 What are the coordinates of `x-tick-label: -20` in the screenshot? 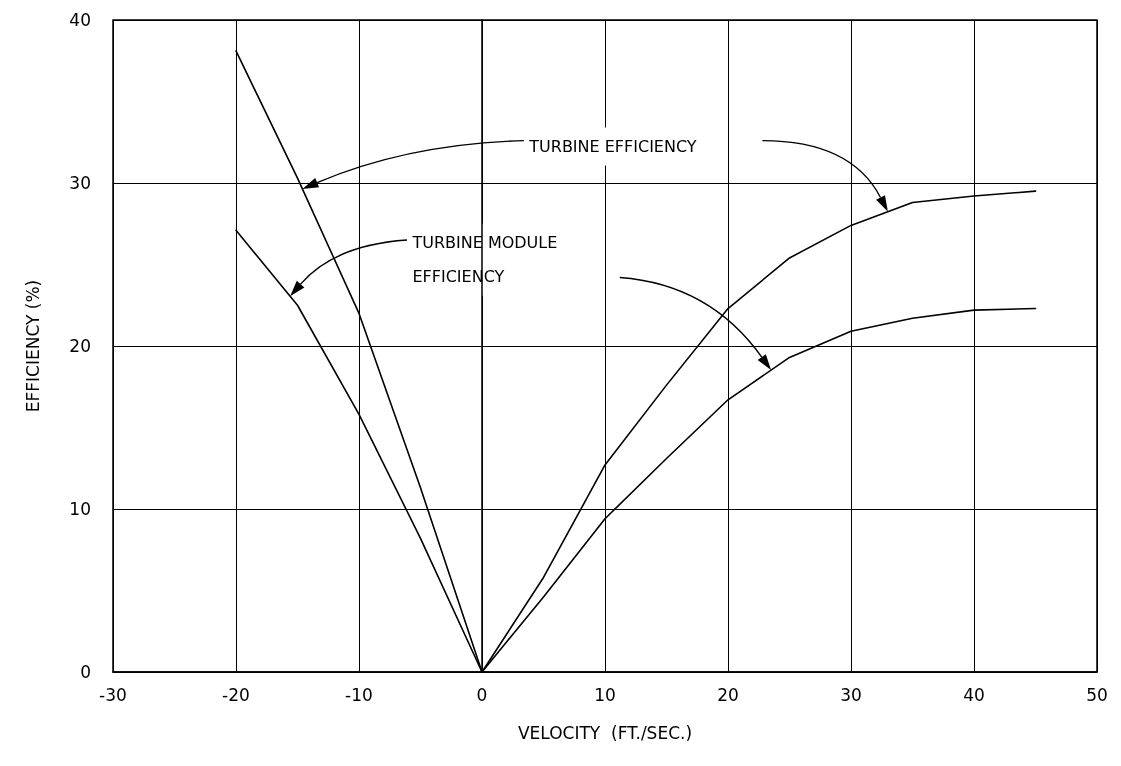 It's located at (236, 694).